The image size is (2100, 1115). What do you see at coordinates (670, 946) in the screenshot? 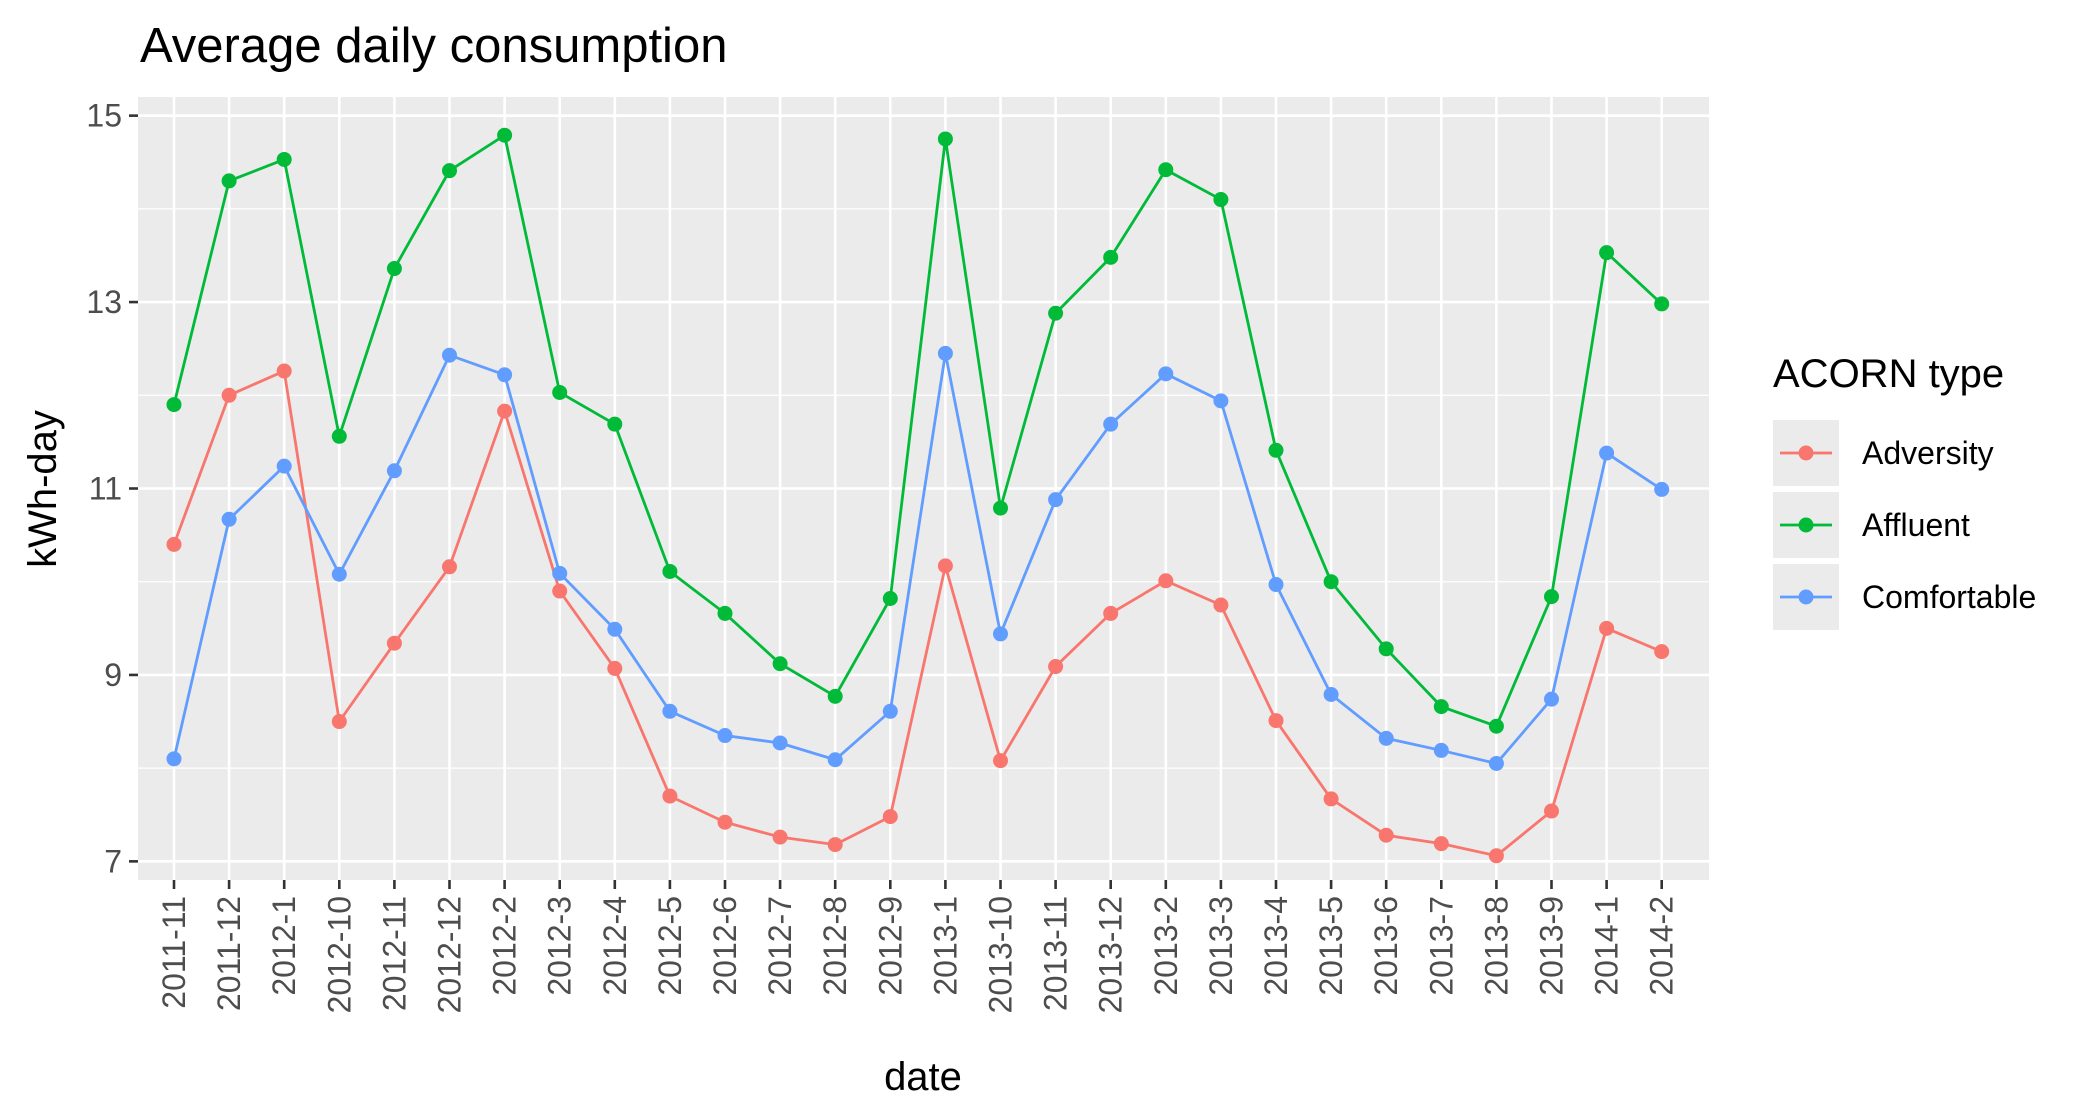
I see `x-tick-label: 2012-5` at bounding box center [670, 946].